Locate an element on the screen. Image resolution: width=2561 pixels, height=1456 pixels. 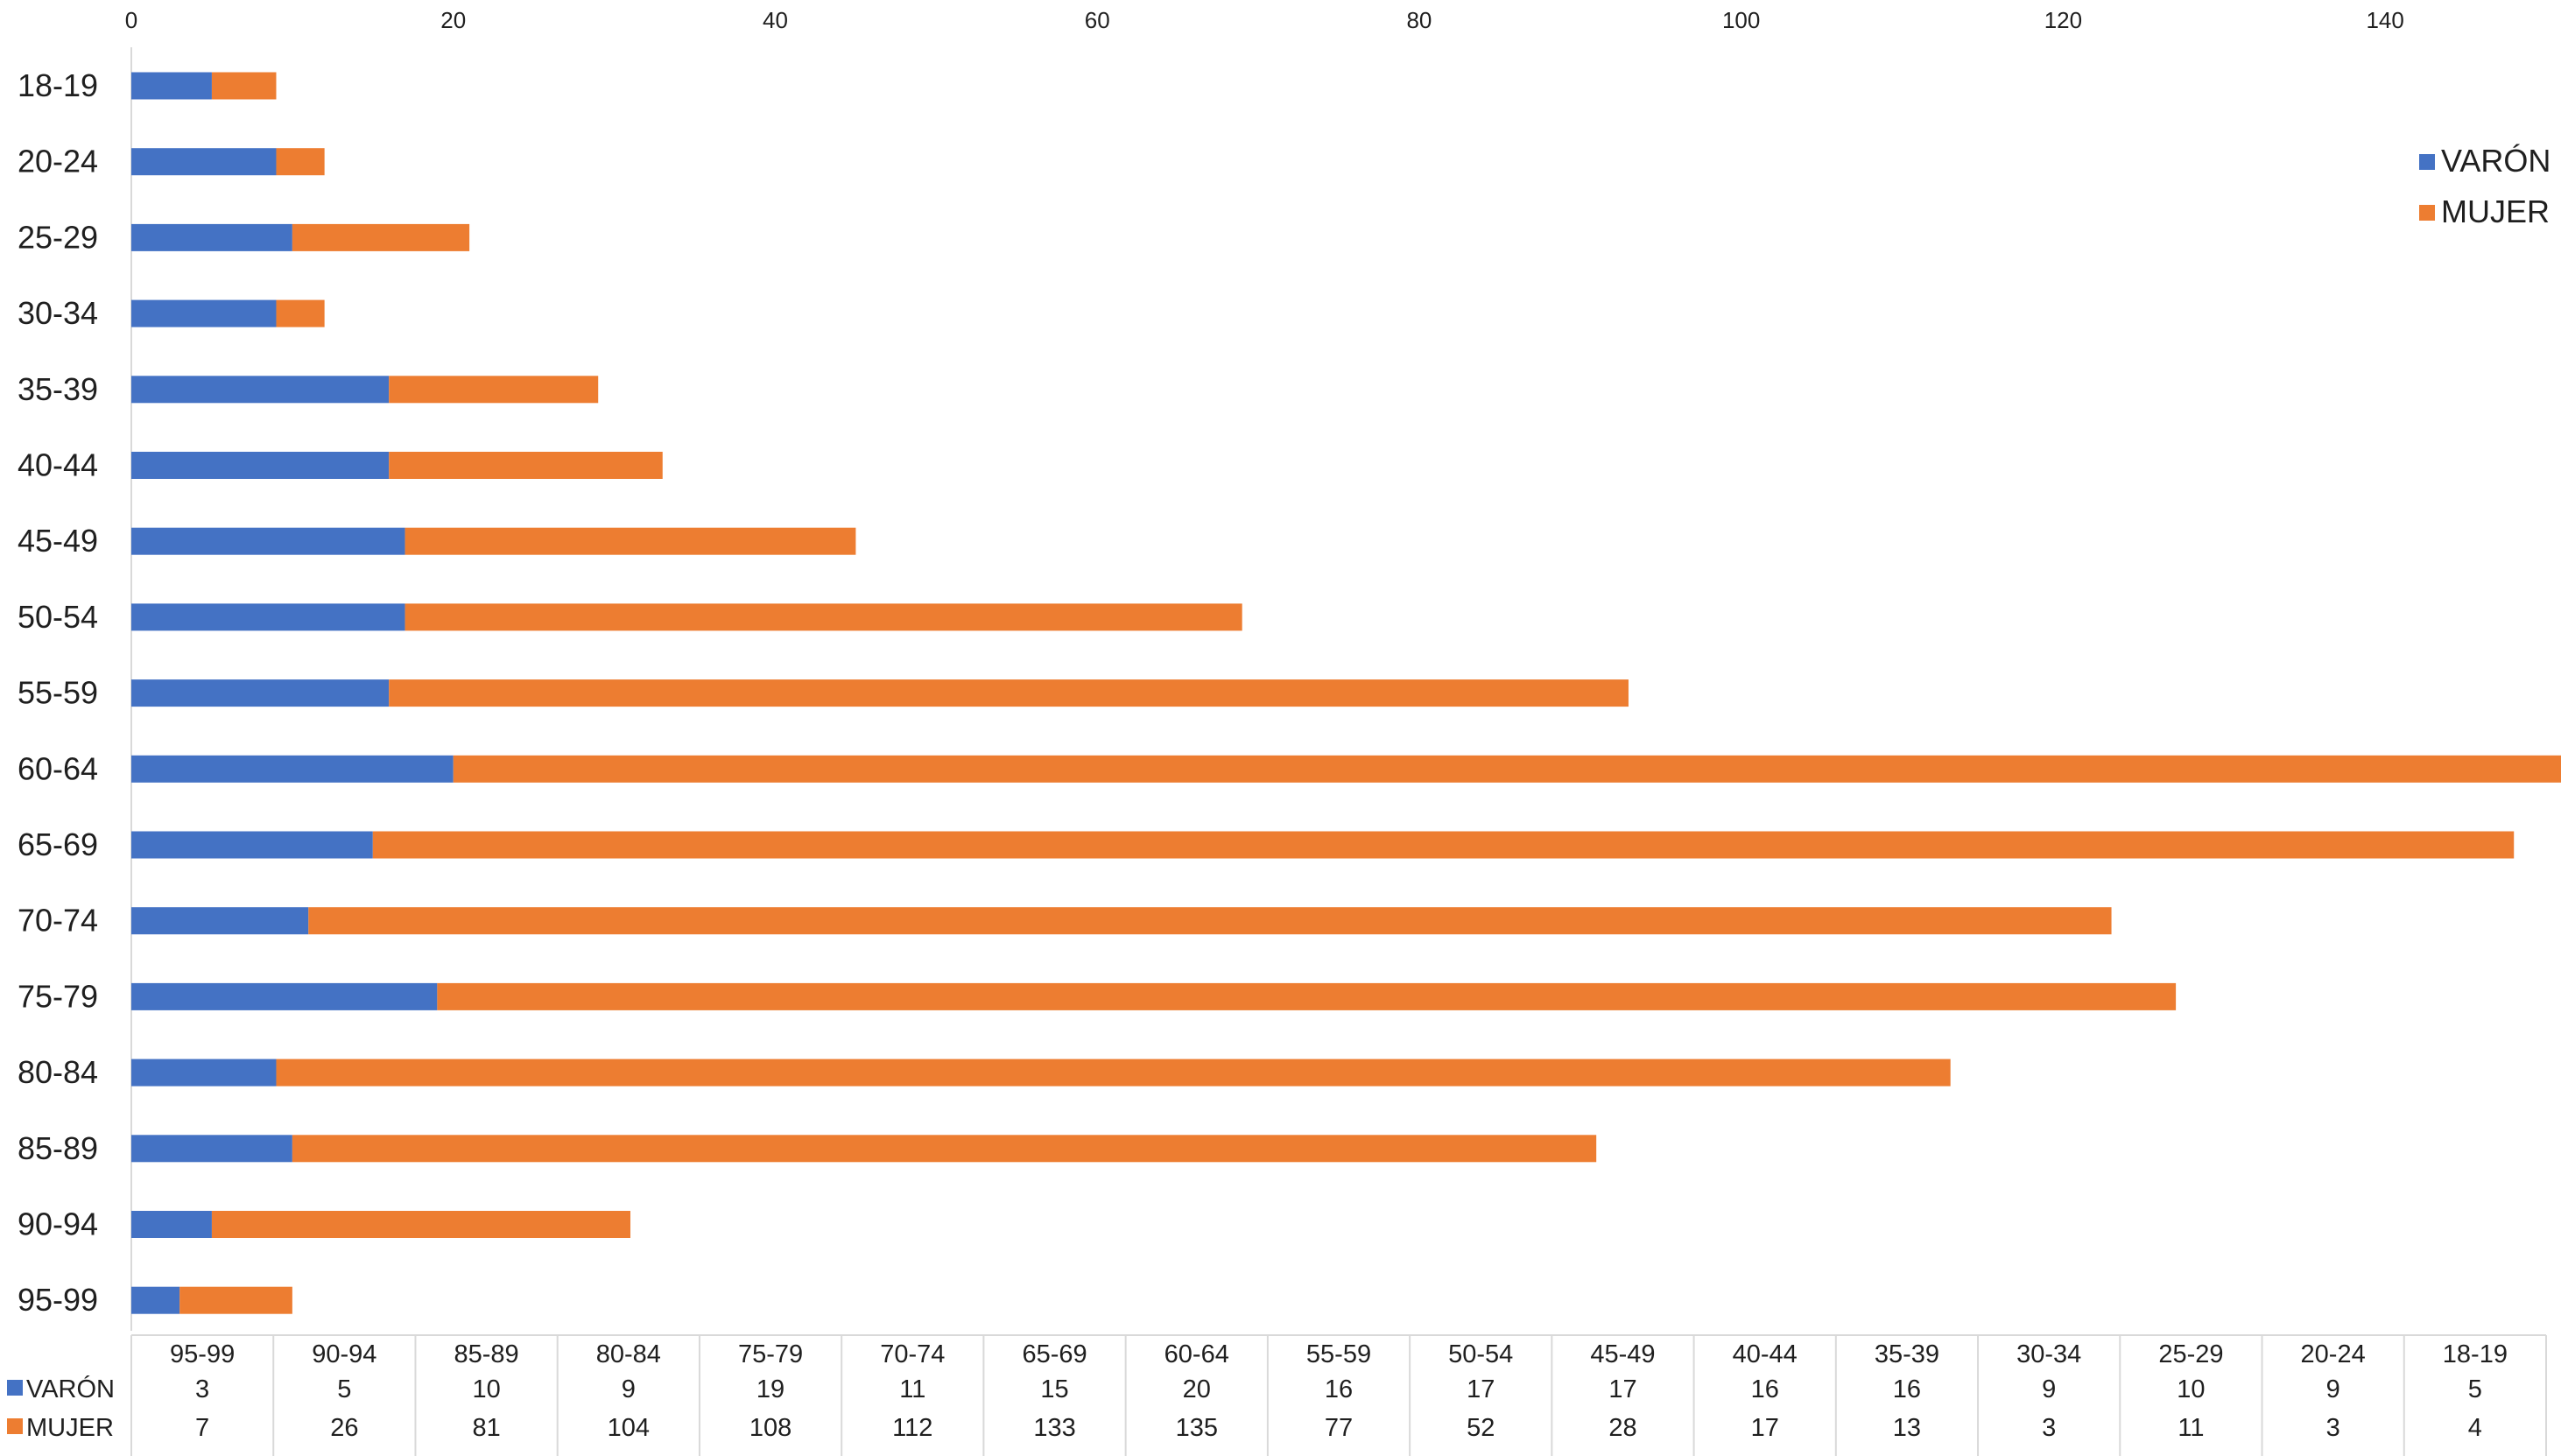
table-cell: 112 is located at coordinates (912, 1428).